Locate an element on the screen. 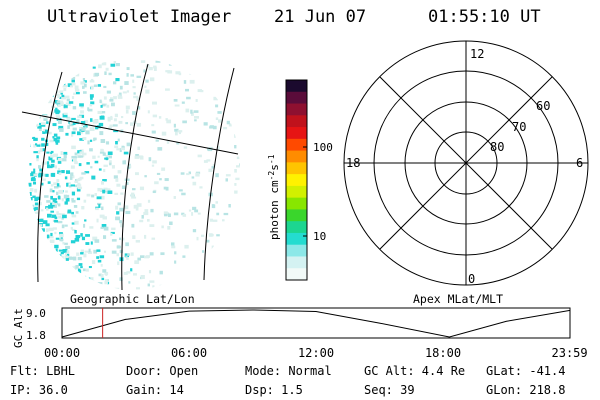  mlt-label-0: 0 is located at coordinates (471, 279).